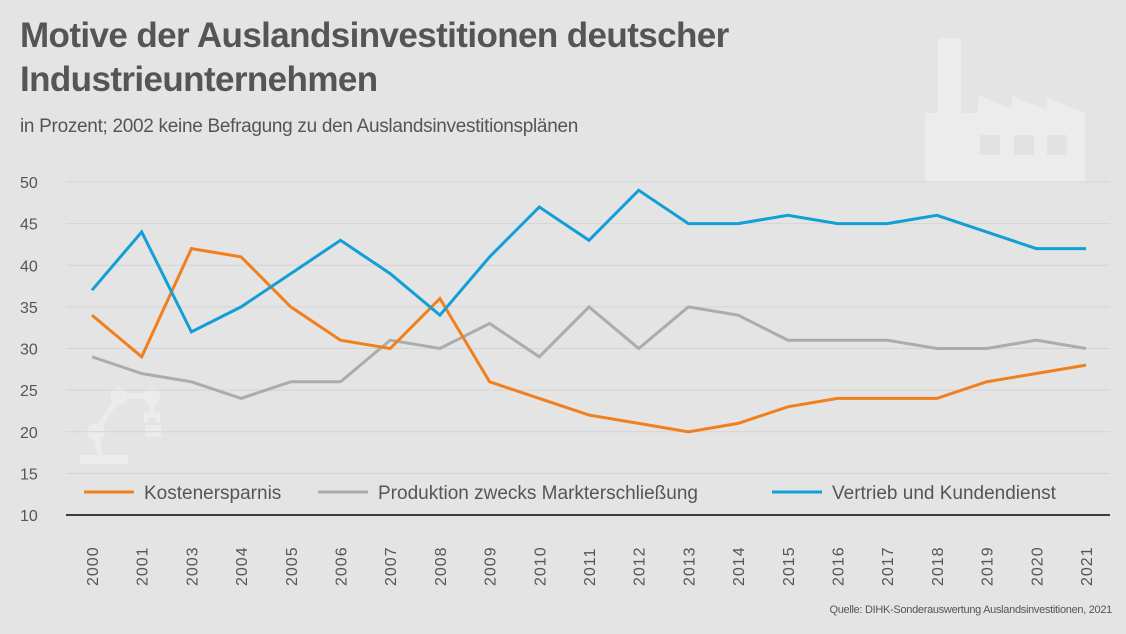  I want to click on y-tick-label: 15, so click(29, 474).